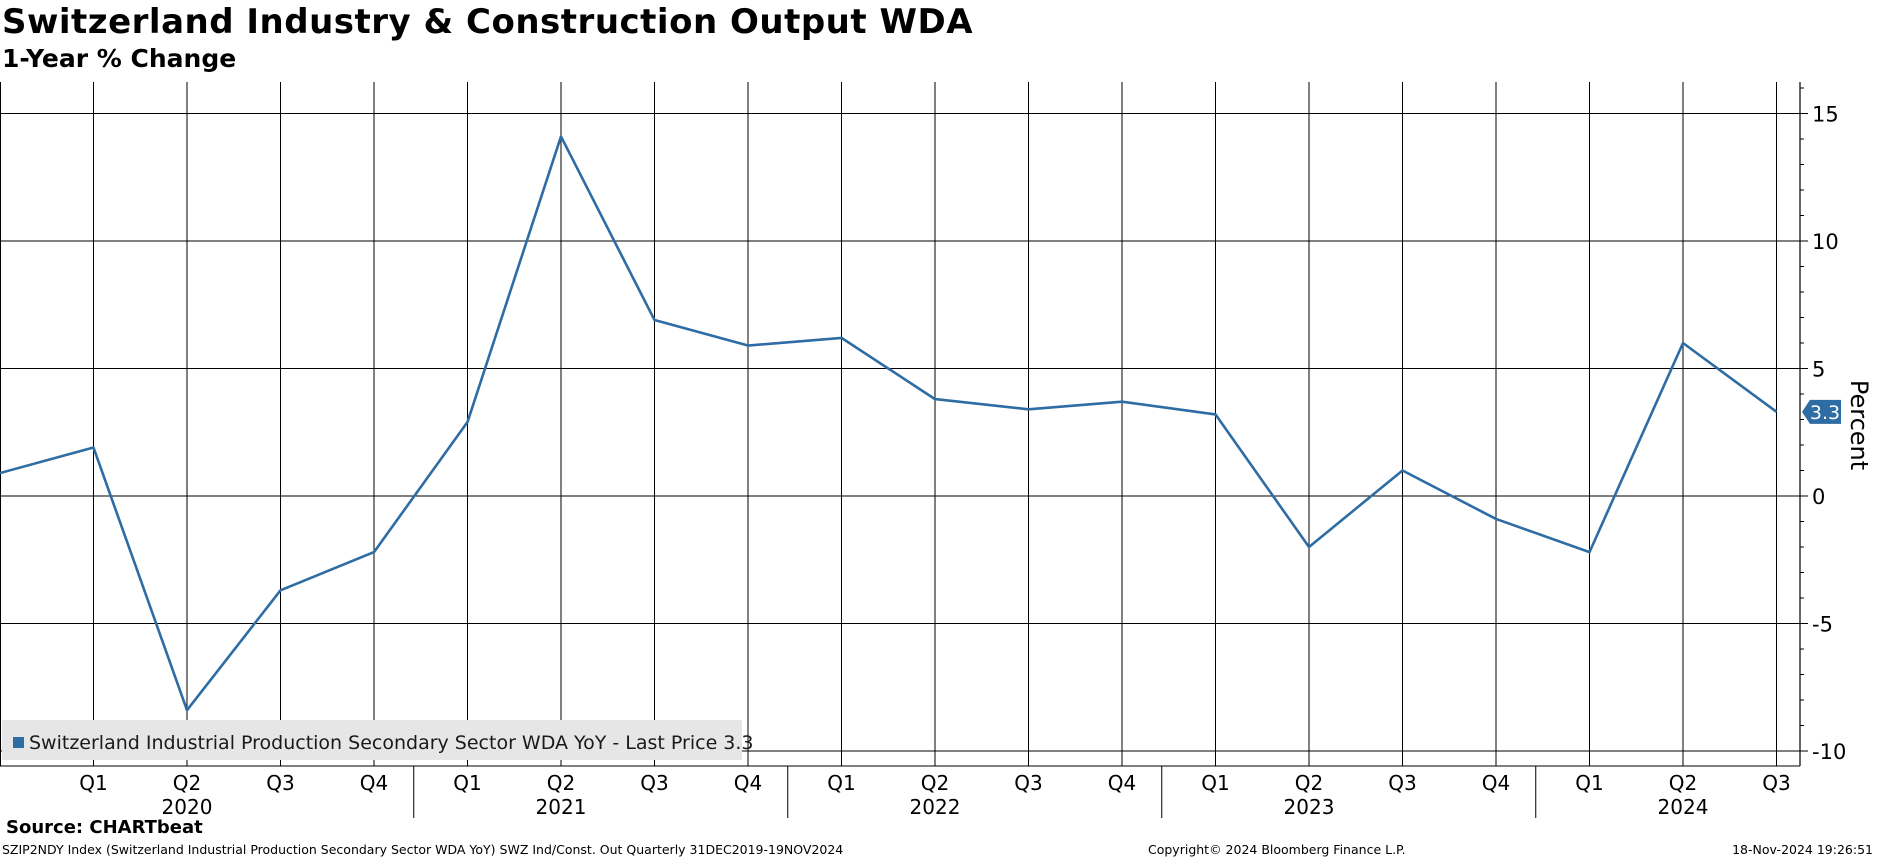 The width and height of the screenshot is (1877, 859). What do you see at coordinates (1825, 115) in the screenshot?
I see `y-tick-label: 15` at bounding box center [1825, 115].